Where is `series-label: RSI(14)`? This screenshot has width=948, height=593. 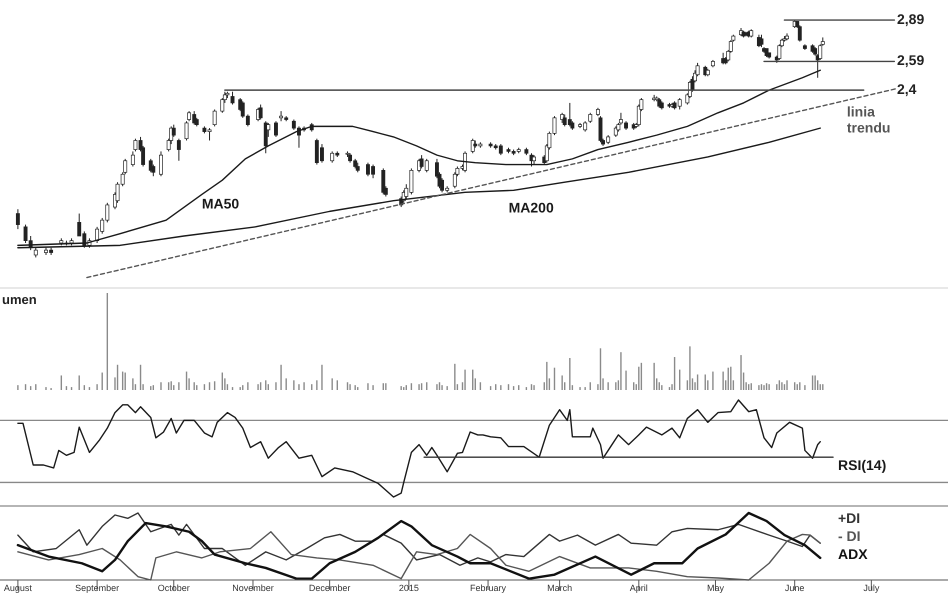
series-label: RSI(14) is located at coordinates (862, 465).